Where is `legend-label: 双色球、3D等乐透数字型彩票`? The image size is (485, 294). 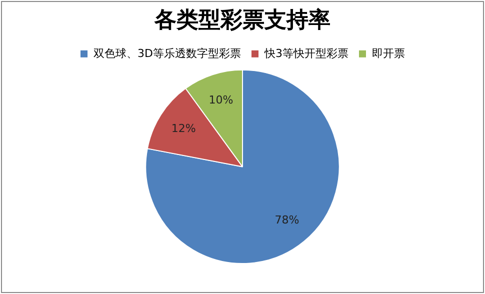
legend-label: 双色球、3D等乐透数字型彩票 is located at coordinates (167, 53).